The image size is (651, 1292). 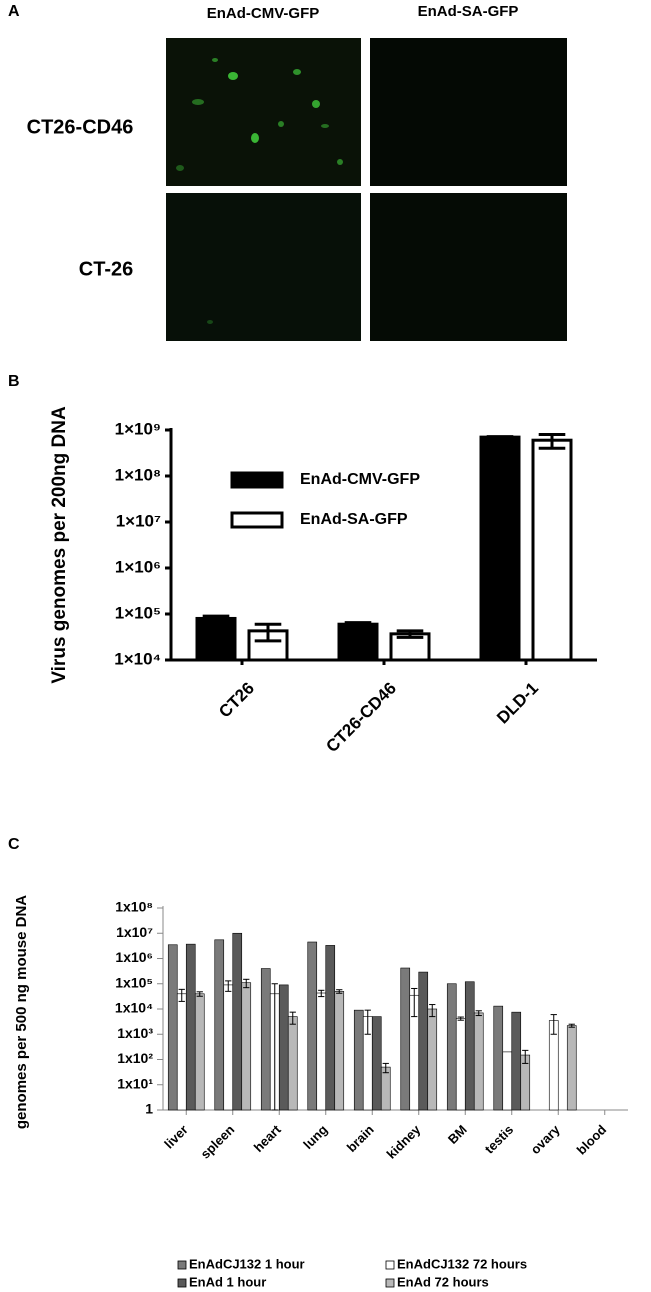 What do you see at coordinates (137, 658) in the screenshot?
I see `y-tick-label: 1×10⁴` at bounding box center [137, 658].